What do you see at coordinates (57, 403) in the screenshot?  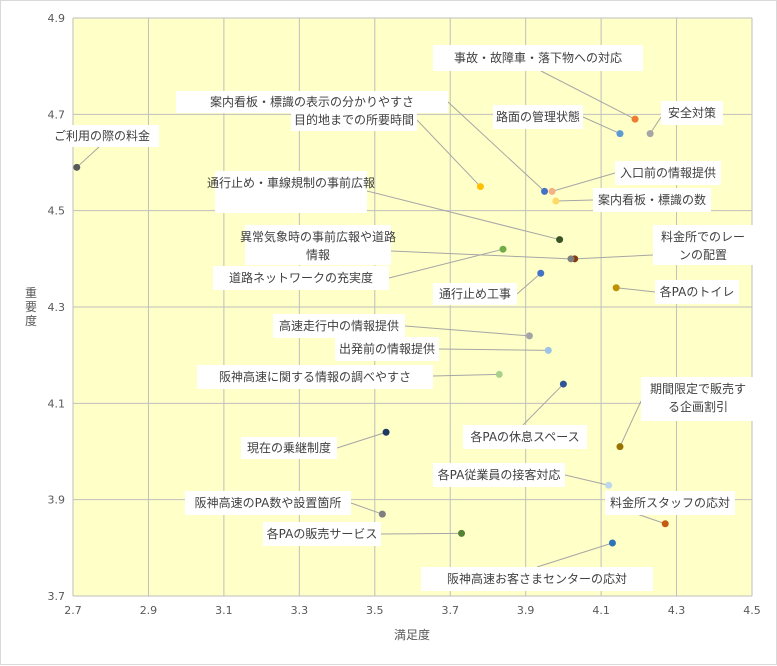 I see `y-tick-label: 4.1` at bounding box center [57, 403].